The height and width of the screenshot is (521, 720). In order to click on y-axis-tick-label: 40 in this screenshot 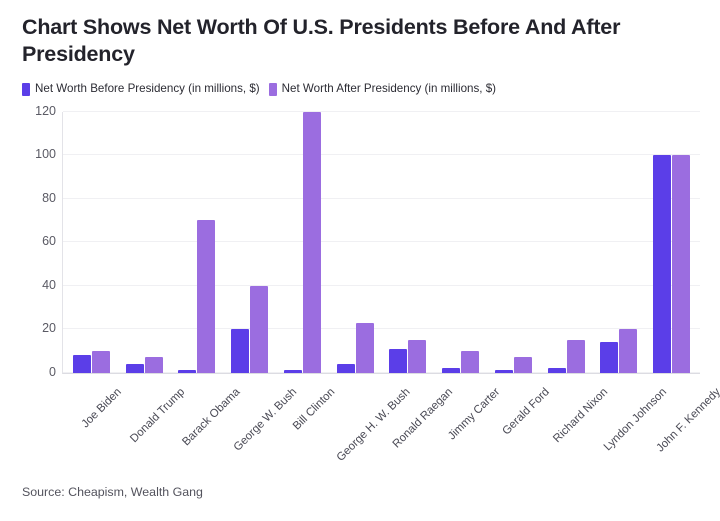, I will do `click(49, 284)`.